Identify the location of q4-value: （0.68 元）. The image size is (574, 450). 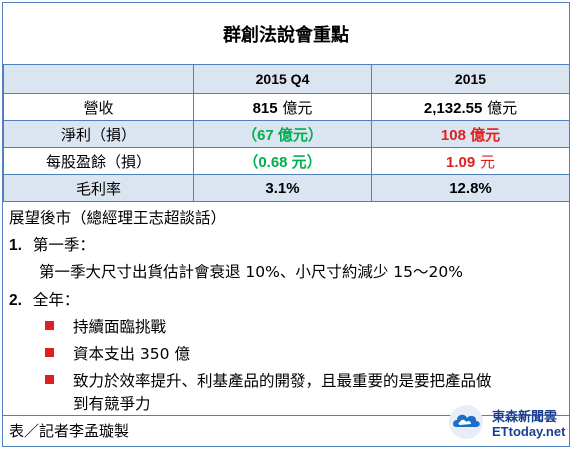
(282, 162).